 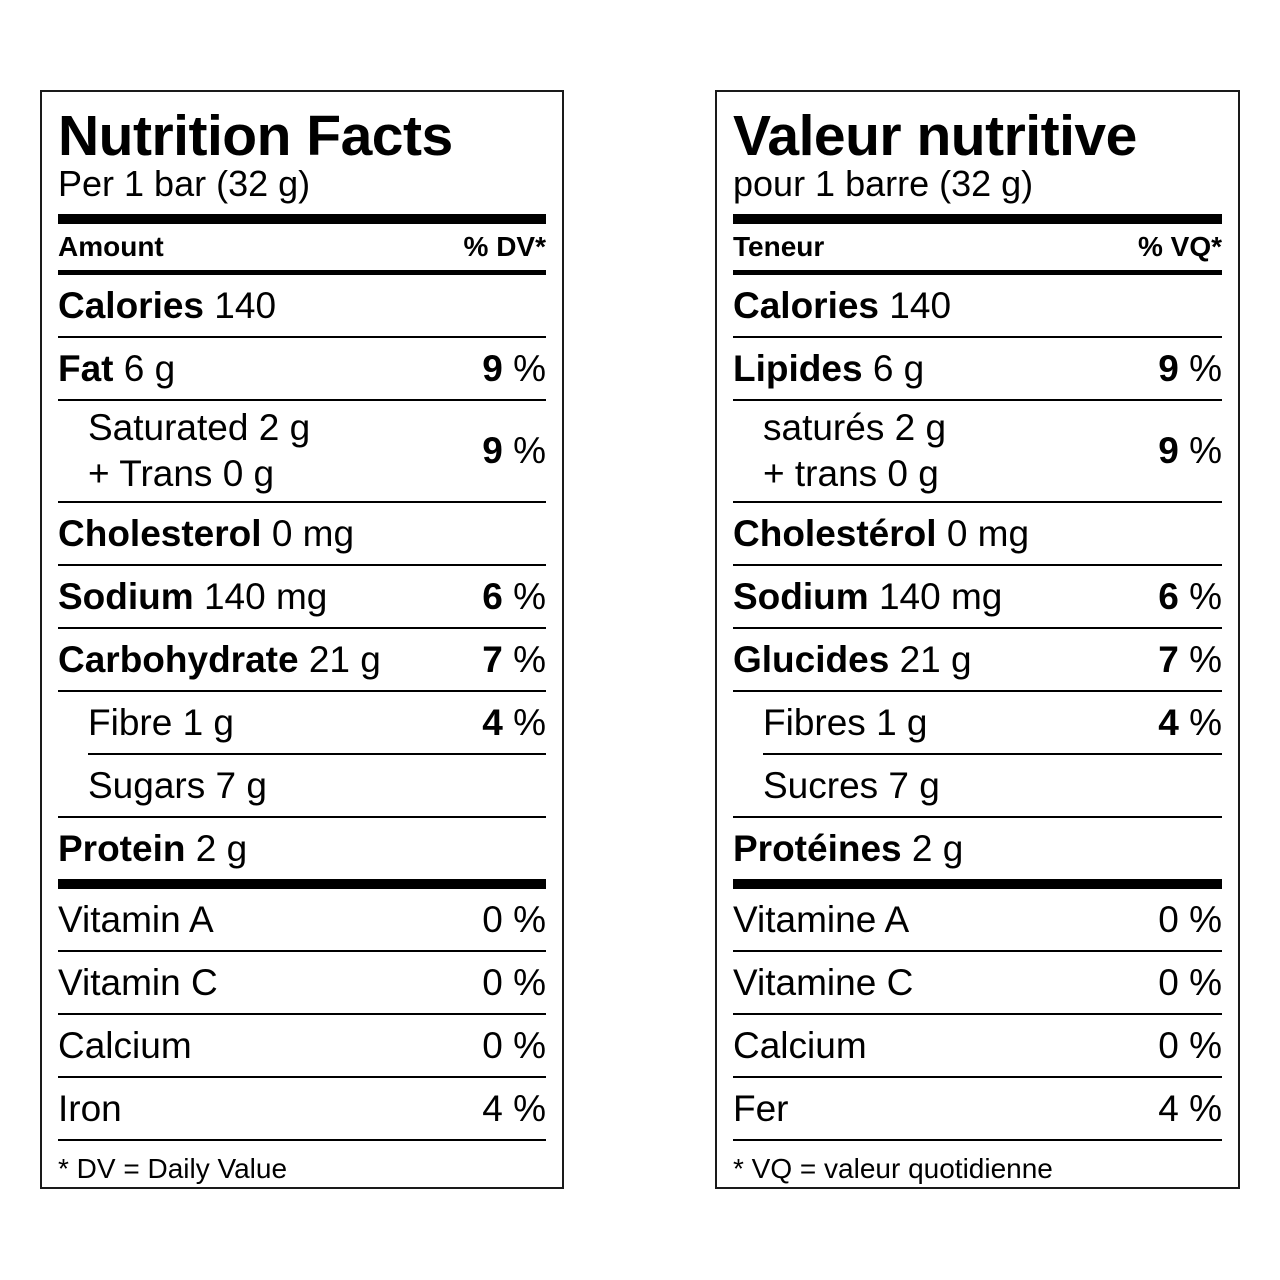 I want to click on fat-label: Fat, so click(x=86, y=368).